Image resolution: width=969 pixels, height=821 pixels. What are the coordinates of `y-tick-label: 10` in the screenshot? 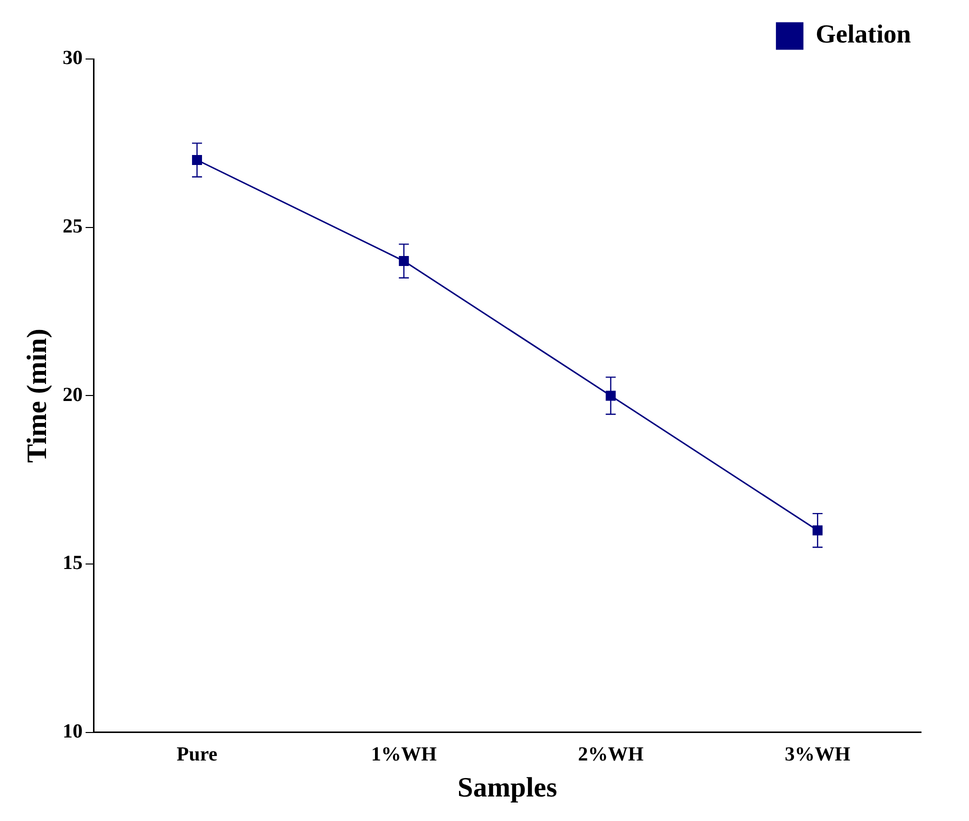 It's located at (72, 731).